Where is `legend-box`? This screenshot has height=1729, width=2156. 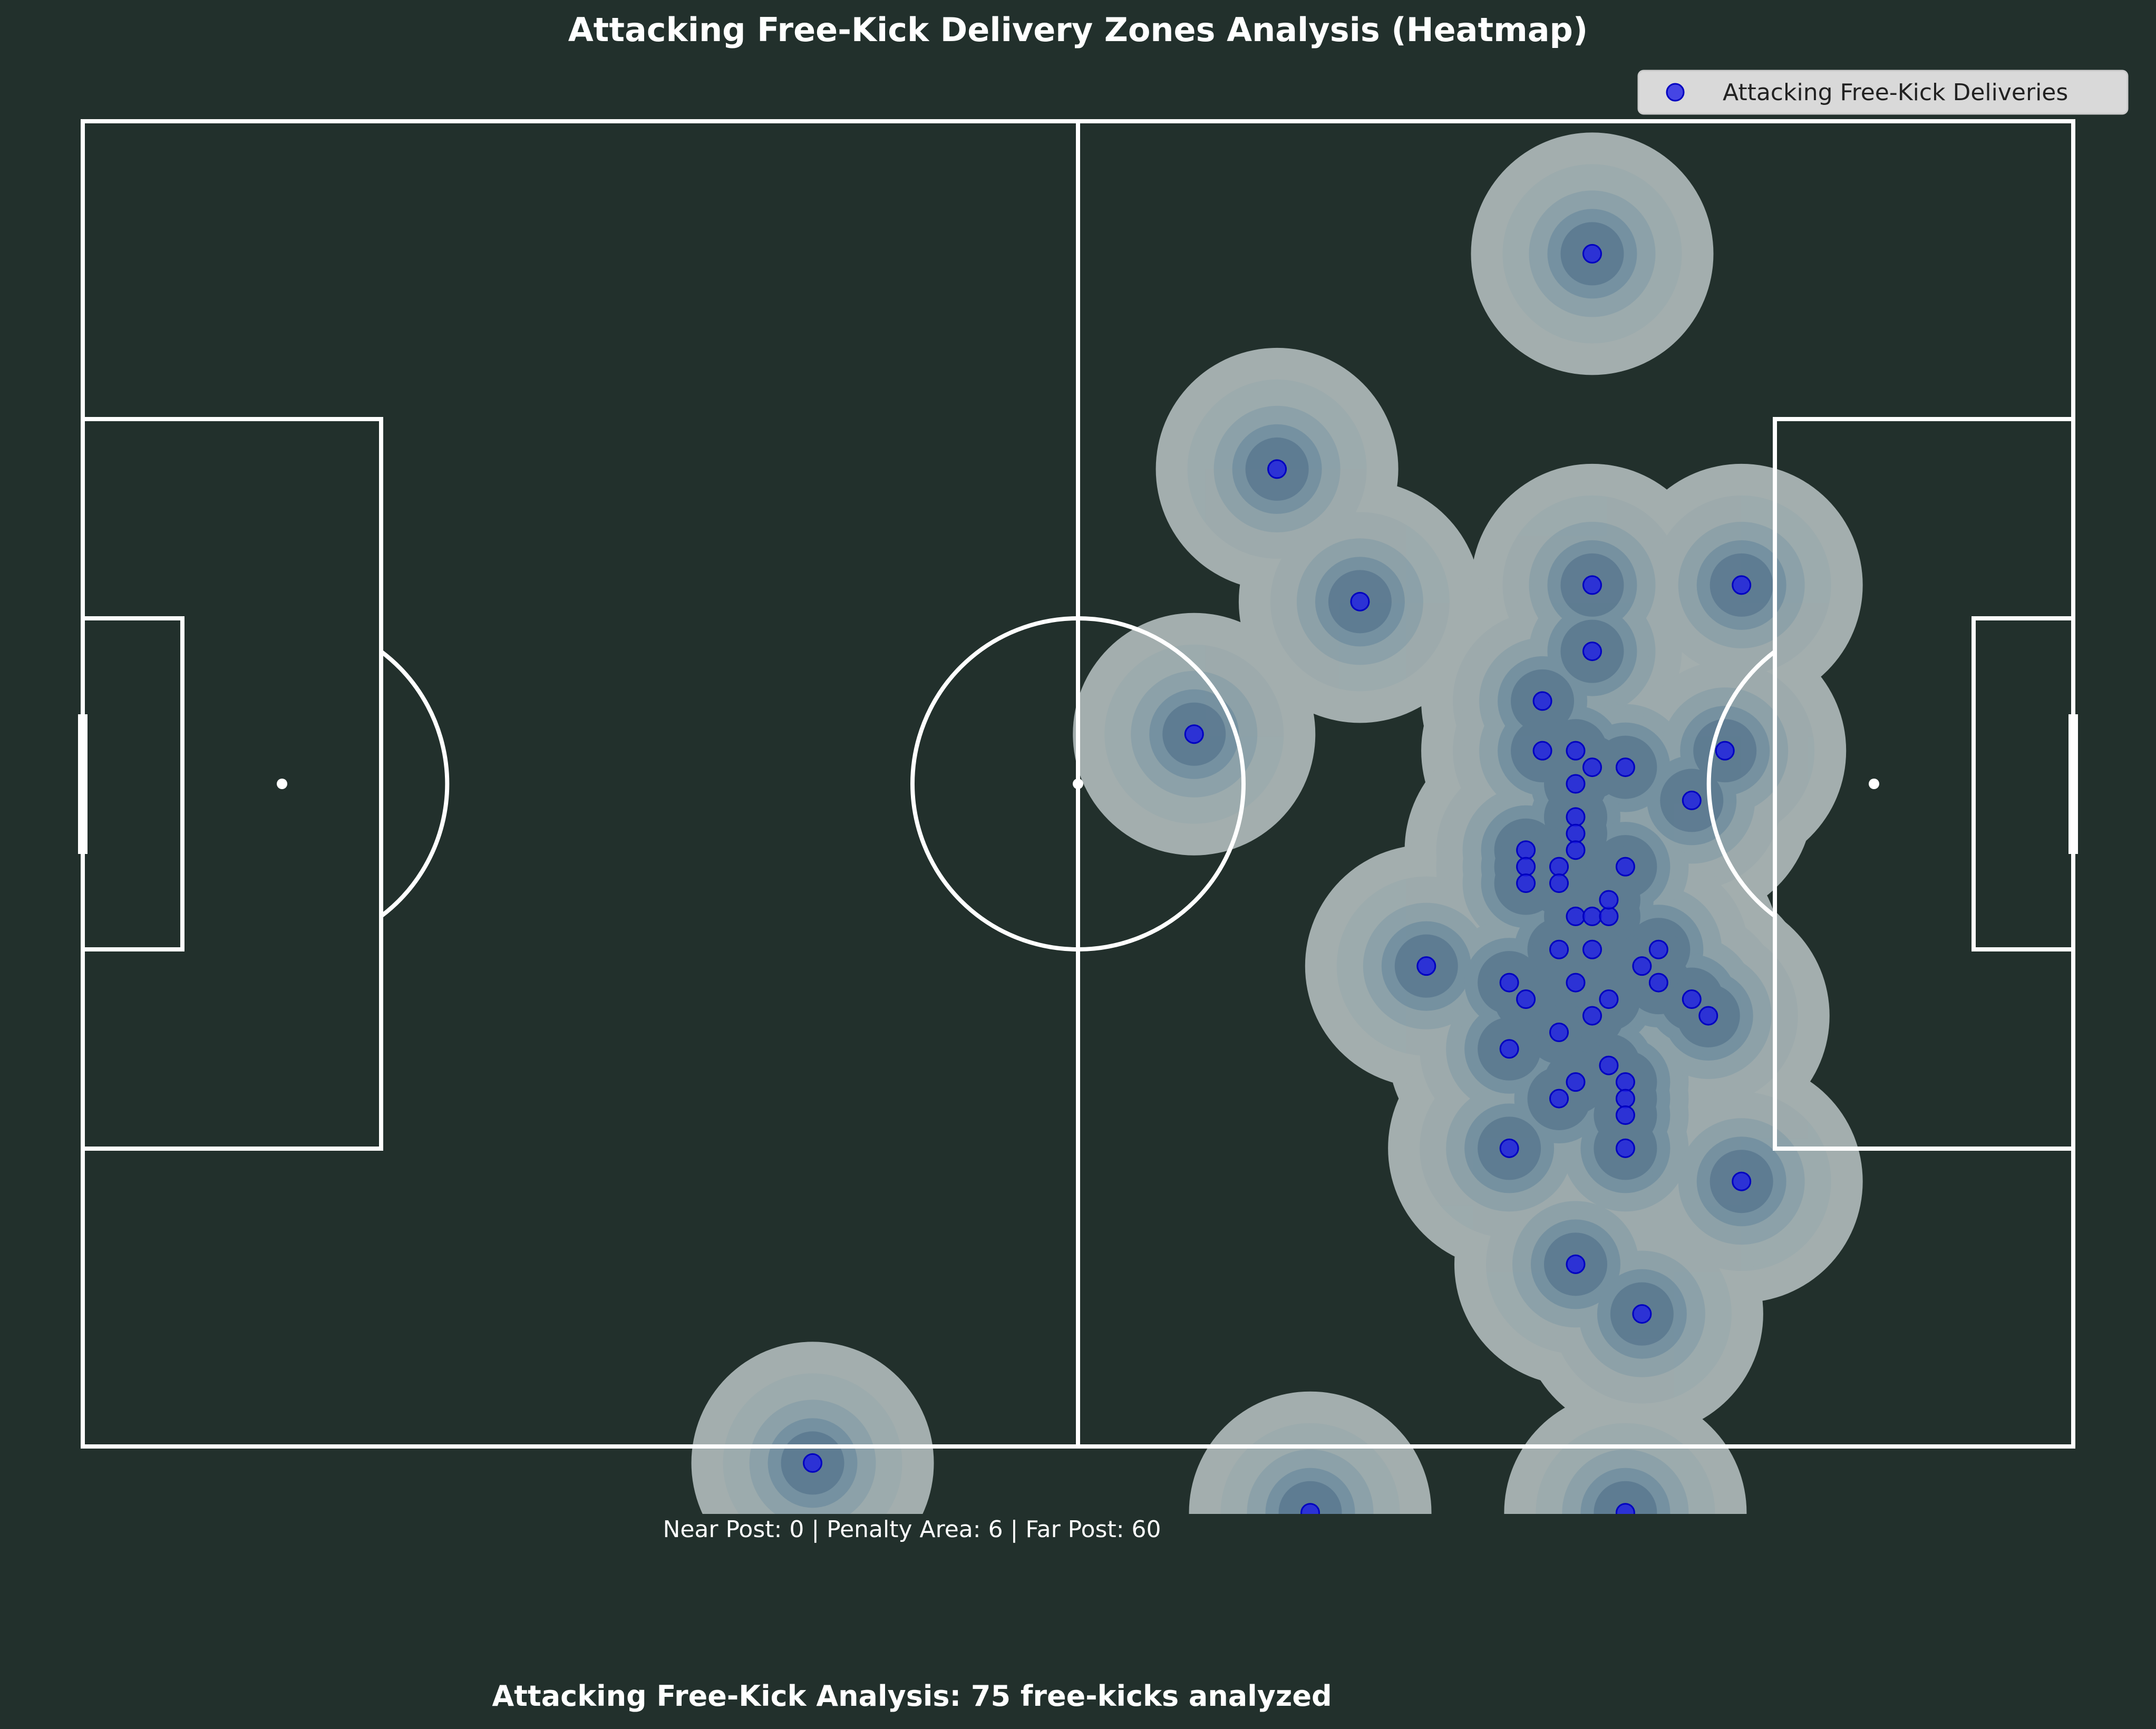
legend-box is located at coordinates (1883, 92).